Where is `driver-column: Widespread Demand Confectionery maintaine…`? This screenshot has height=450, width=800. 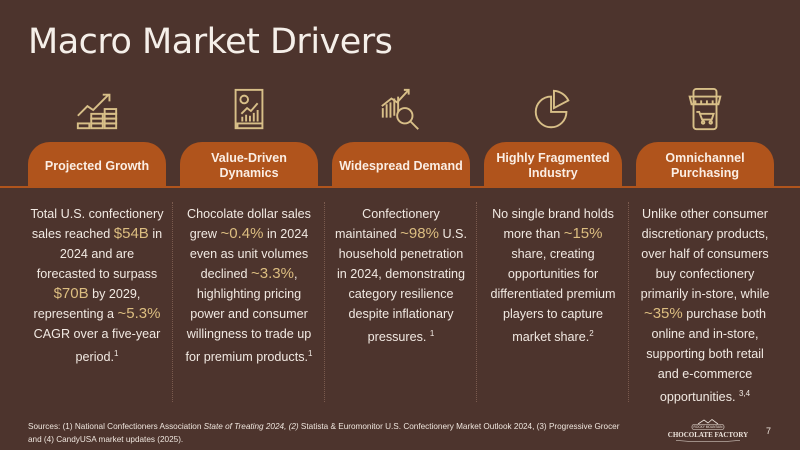
driver-column: Widespread Demand Confectionery maintaine… is located at coordinates (401, 216).